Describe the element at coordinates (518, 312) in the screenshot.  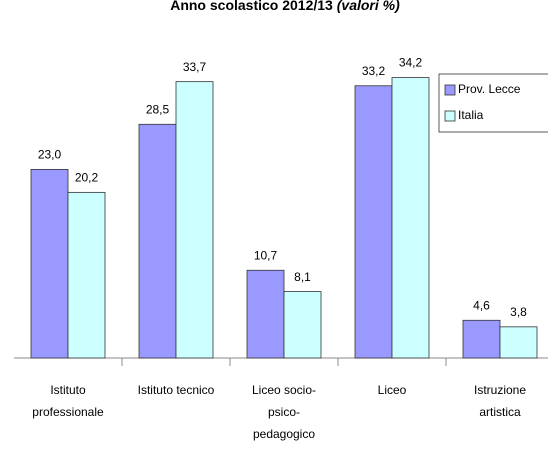
I see `value-label: 3,8` at that location.